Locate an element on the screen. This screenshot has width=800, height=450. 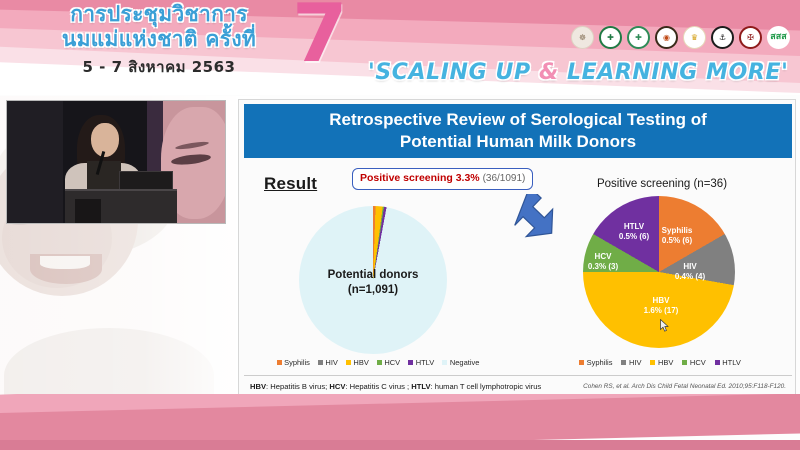
legend-label-hiv-right: HIV is located at coordinates (635, 362).